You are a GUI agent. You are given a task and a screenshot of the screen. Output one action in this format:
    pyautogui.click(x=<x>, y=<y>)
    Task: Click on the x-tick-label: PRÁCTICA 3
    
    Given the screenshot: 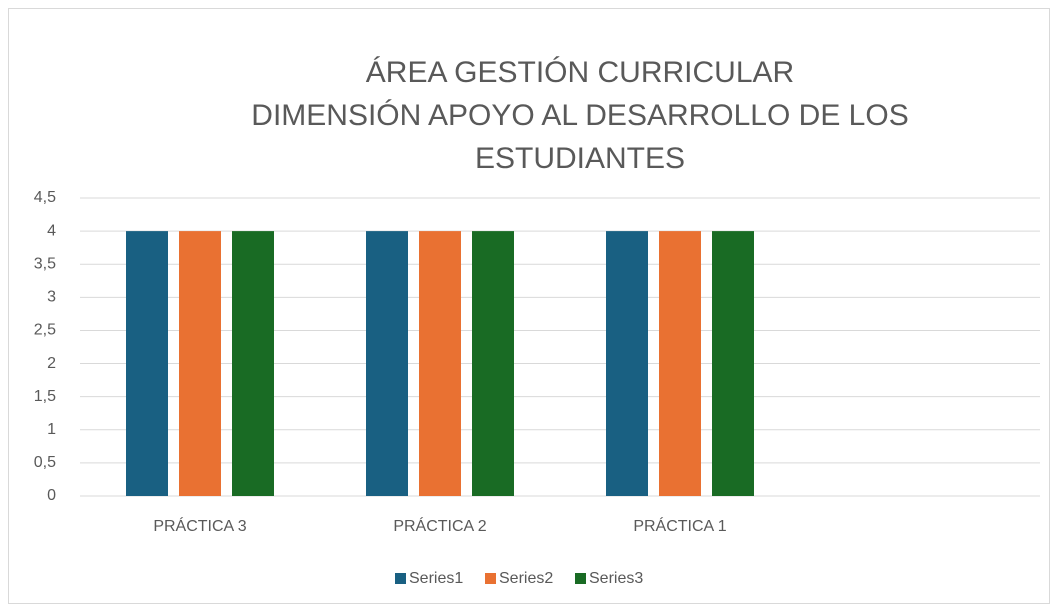 What is the action you would take?
    pyautogui.click(x=199, y=525)
    